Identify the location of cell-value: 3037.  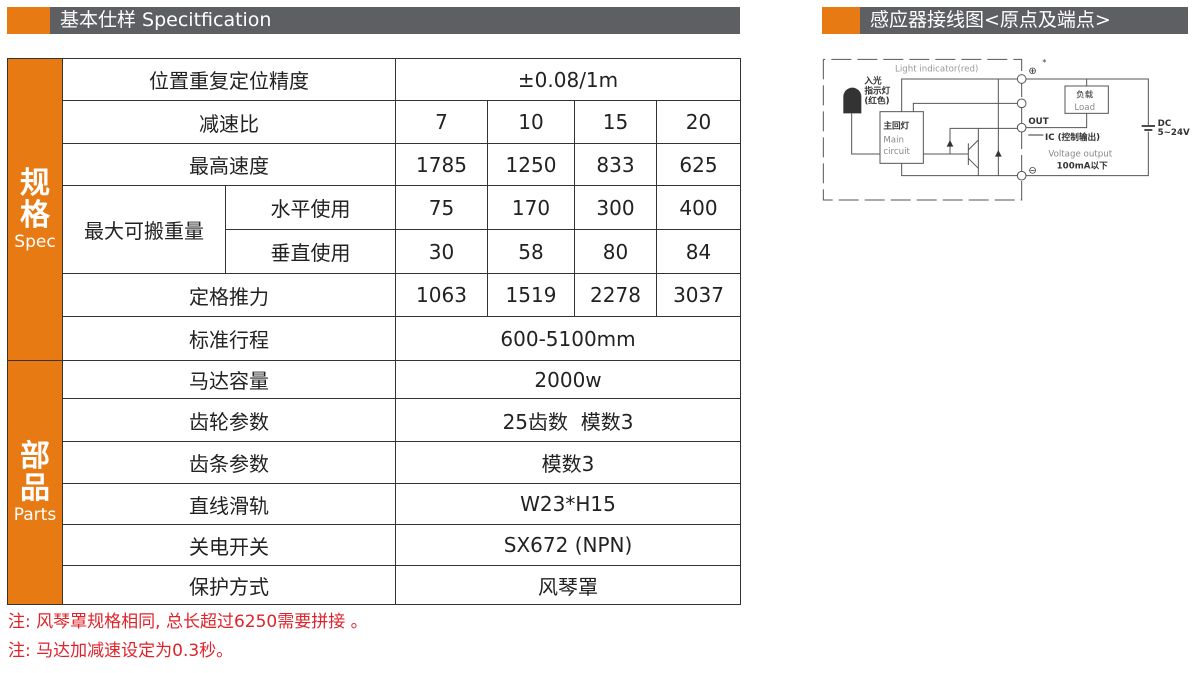
(698, 295).